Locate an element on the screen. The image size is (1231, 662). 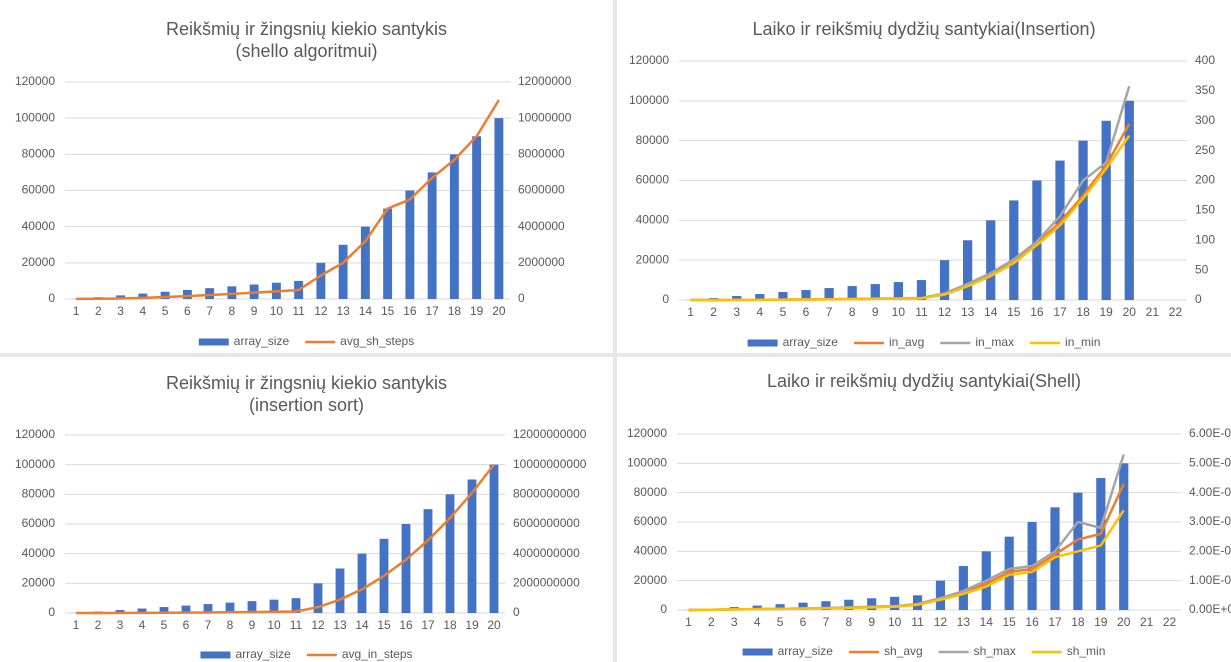
y-tick-label: 40000 is located at coordinates (651, 551).